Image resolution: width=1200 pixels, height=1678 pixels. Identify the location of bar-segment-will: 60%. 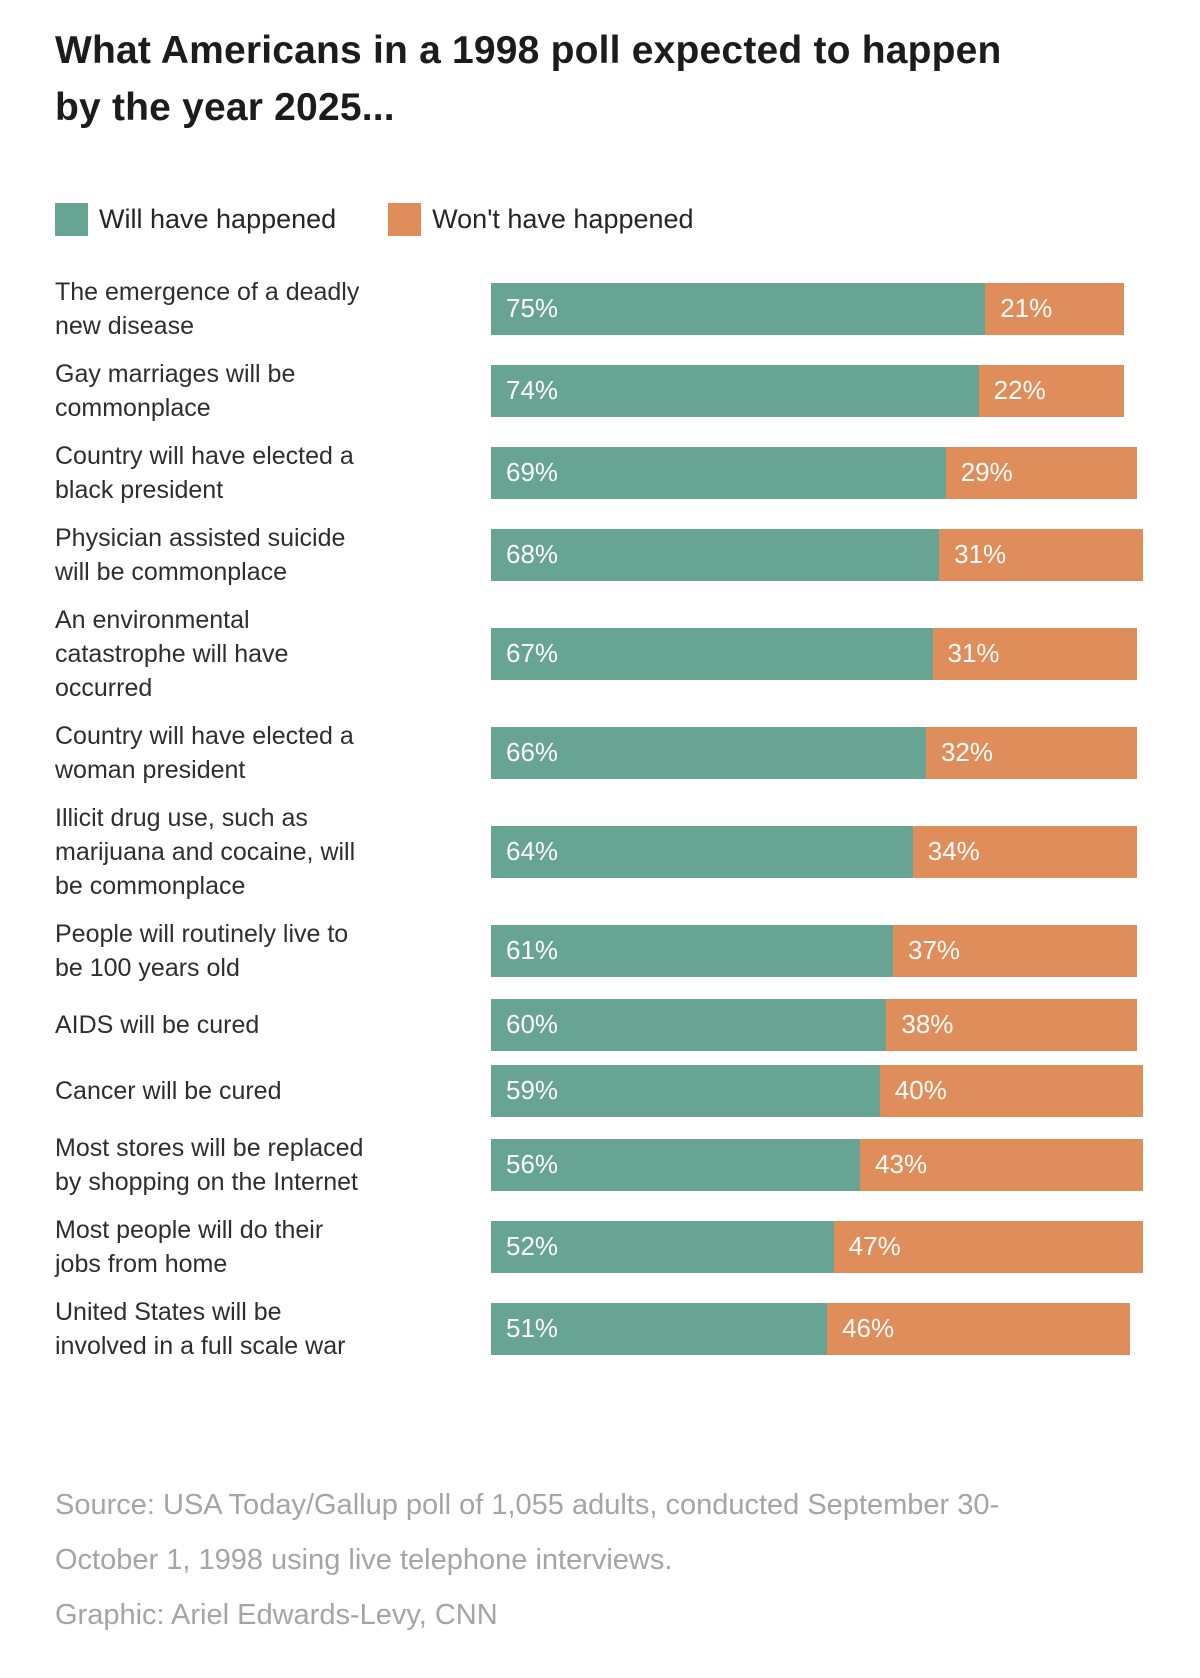
(689, 1024).